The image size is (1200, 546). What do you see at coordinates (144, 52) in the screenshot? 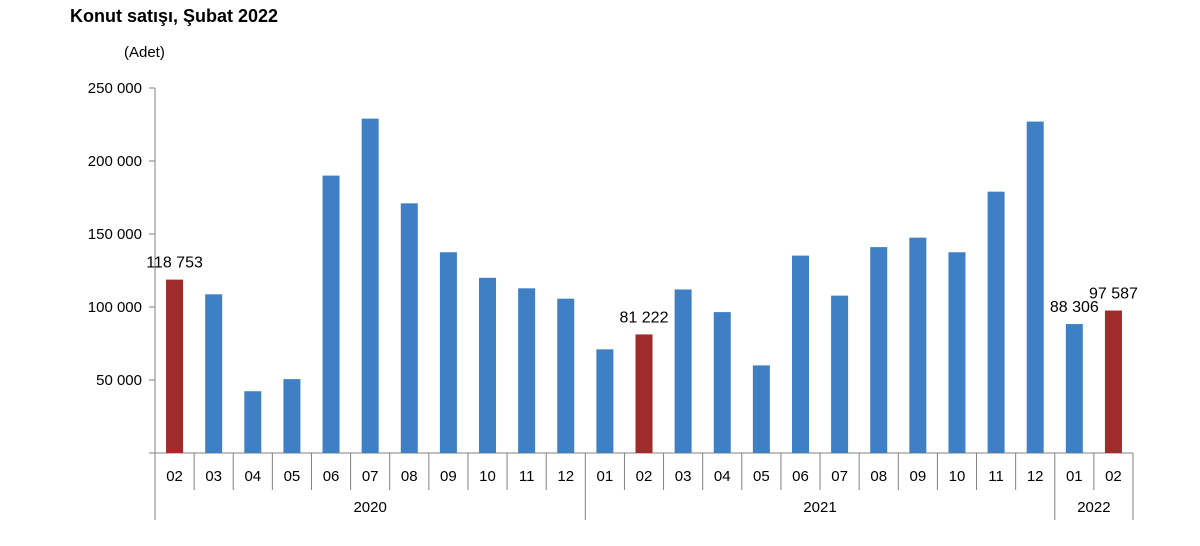
I see `y-axis-unit-label: (Adet)` at bounding box center [144, 52].